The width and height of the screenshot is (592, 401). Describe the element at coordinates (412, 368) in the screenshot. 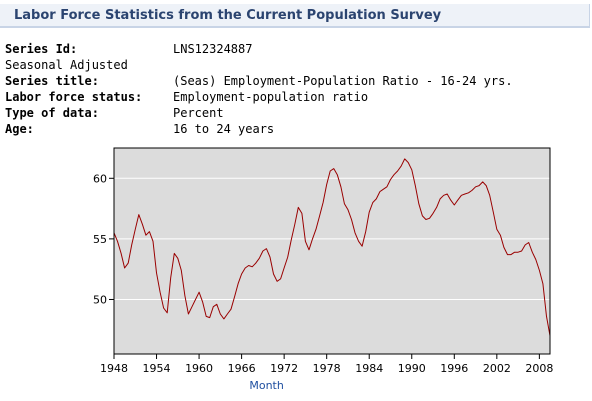

I see `x-tick-label: 1990` at that location.